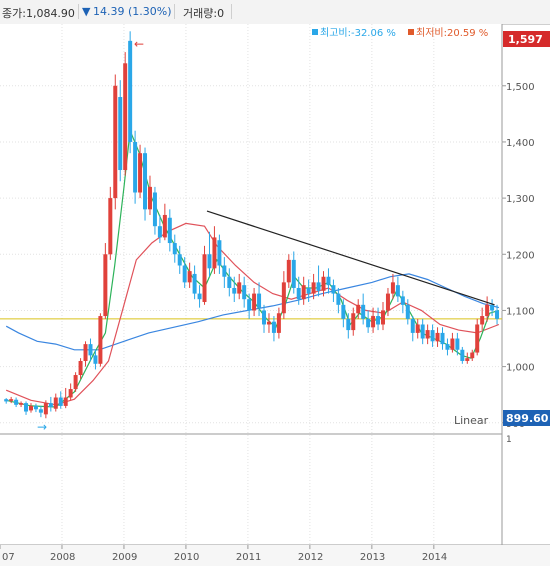 The width and height of the screenshot is (550, 566). What do you see at coordinates (86, 11) in the screenshot?
I see `down-arrow-icon: ▼` at bounding box center [86, 11].